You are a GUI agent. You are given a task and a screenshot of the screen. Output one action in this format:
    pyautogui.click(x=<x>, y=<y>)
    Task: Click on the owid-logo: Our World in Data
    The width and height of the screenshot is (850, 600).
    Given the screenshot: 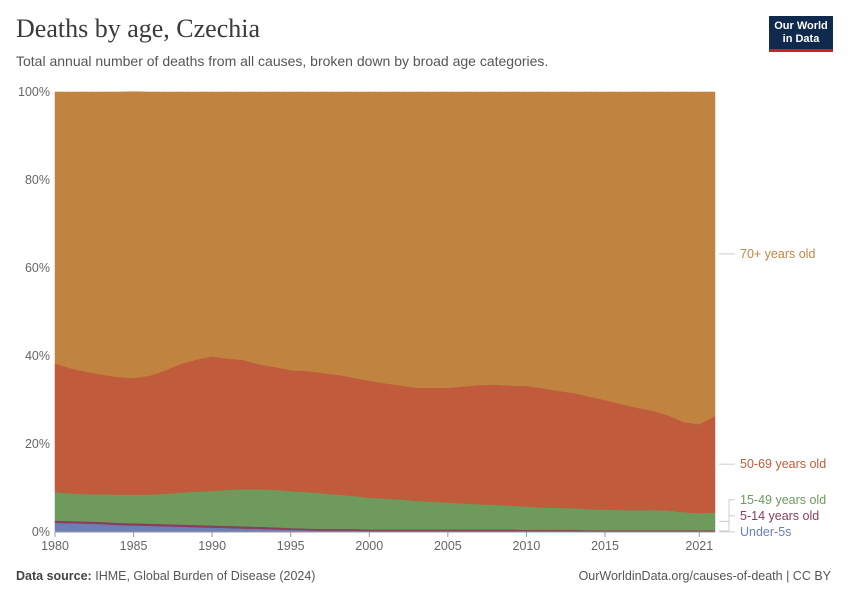 What is the action you would take?
    pyautogui.click(x=801, y=34)
    